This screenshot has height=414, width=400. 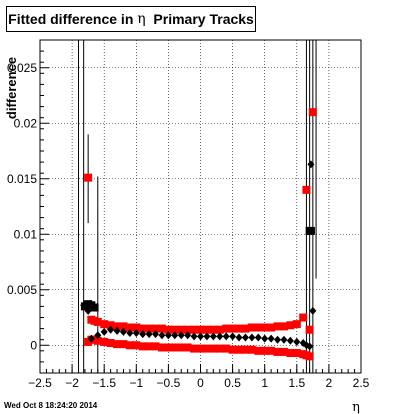 I want to click on y-tick-label: 0.015, so click(x=22, y=179).